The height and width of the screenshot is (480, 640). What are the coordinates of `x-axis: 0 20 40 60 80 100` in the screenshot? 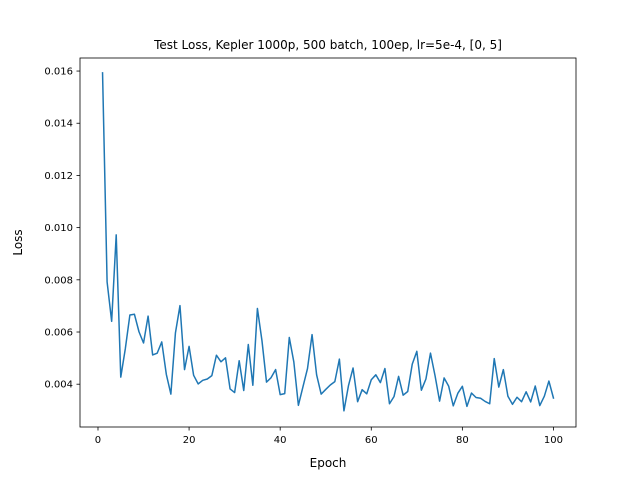 It's located at (329, 436).